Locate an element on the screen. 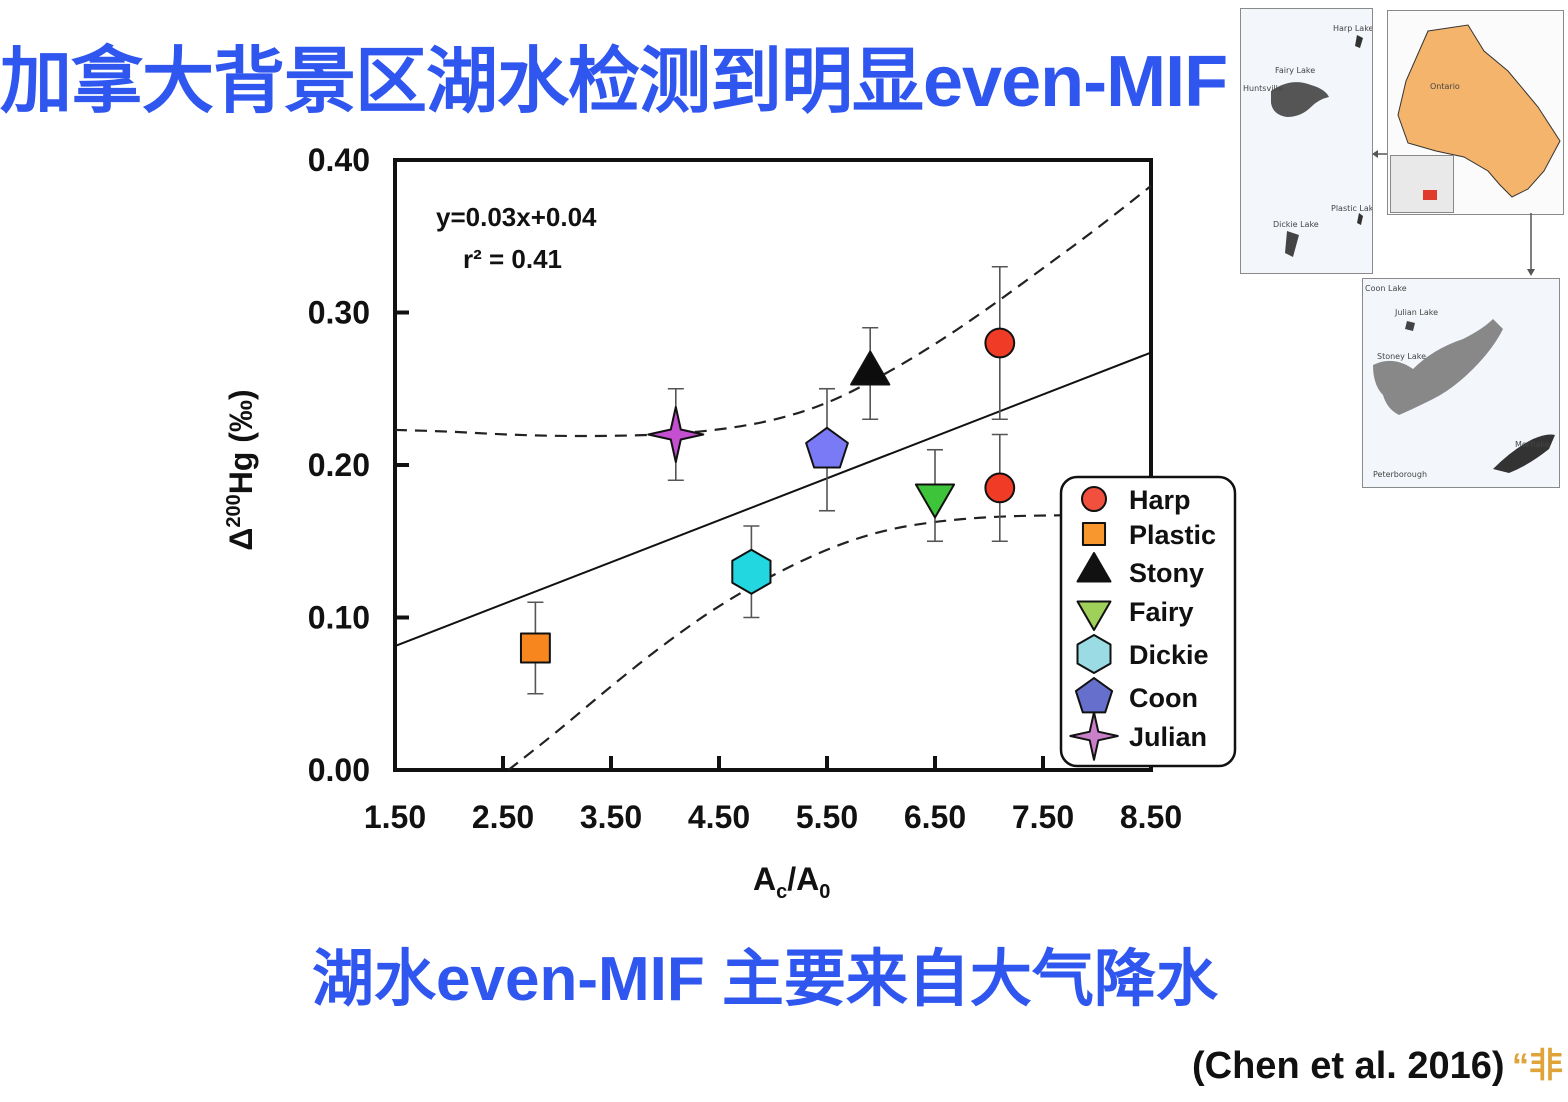 The image size is (1568, 1102). legend-items: Harp Plastic Stony Fairy Dickie Coon Julian is located at coordinates (1142, 623).